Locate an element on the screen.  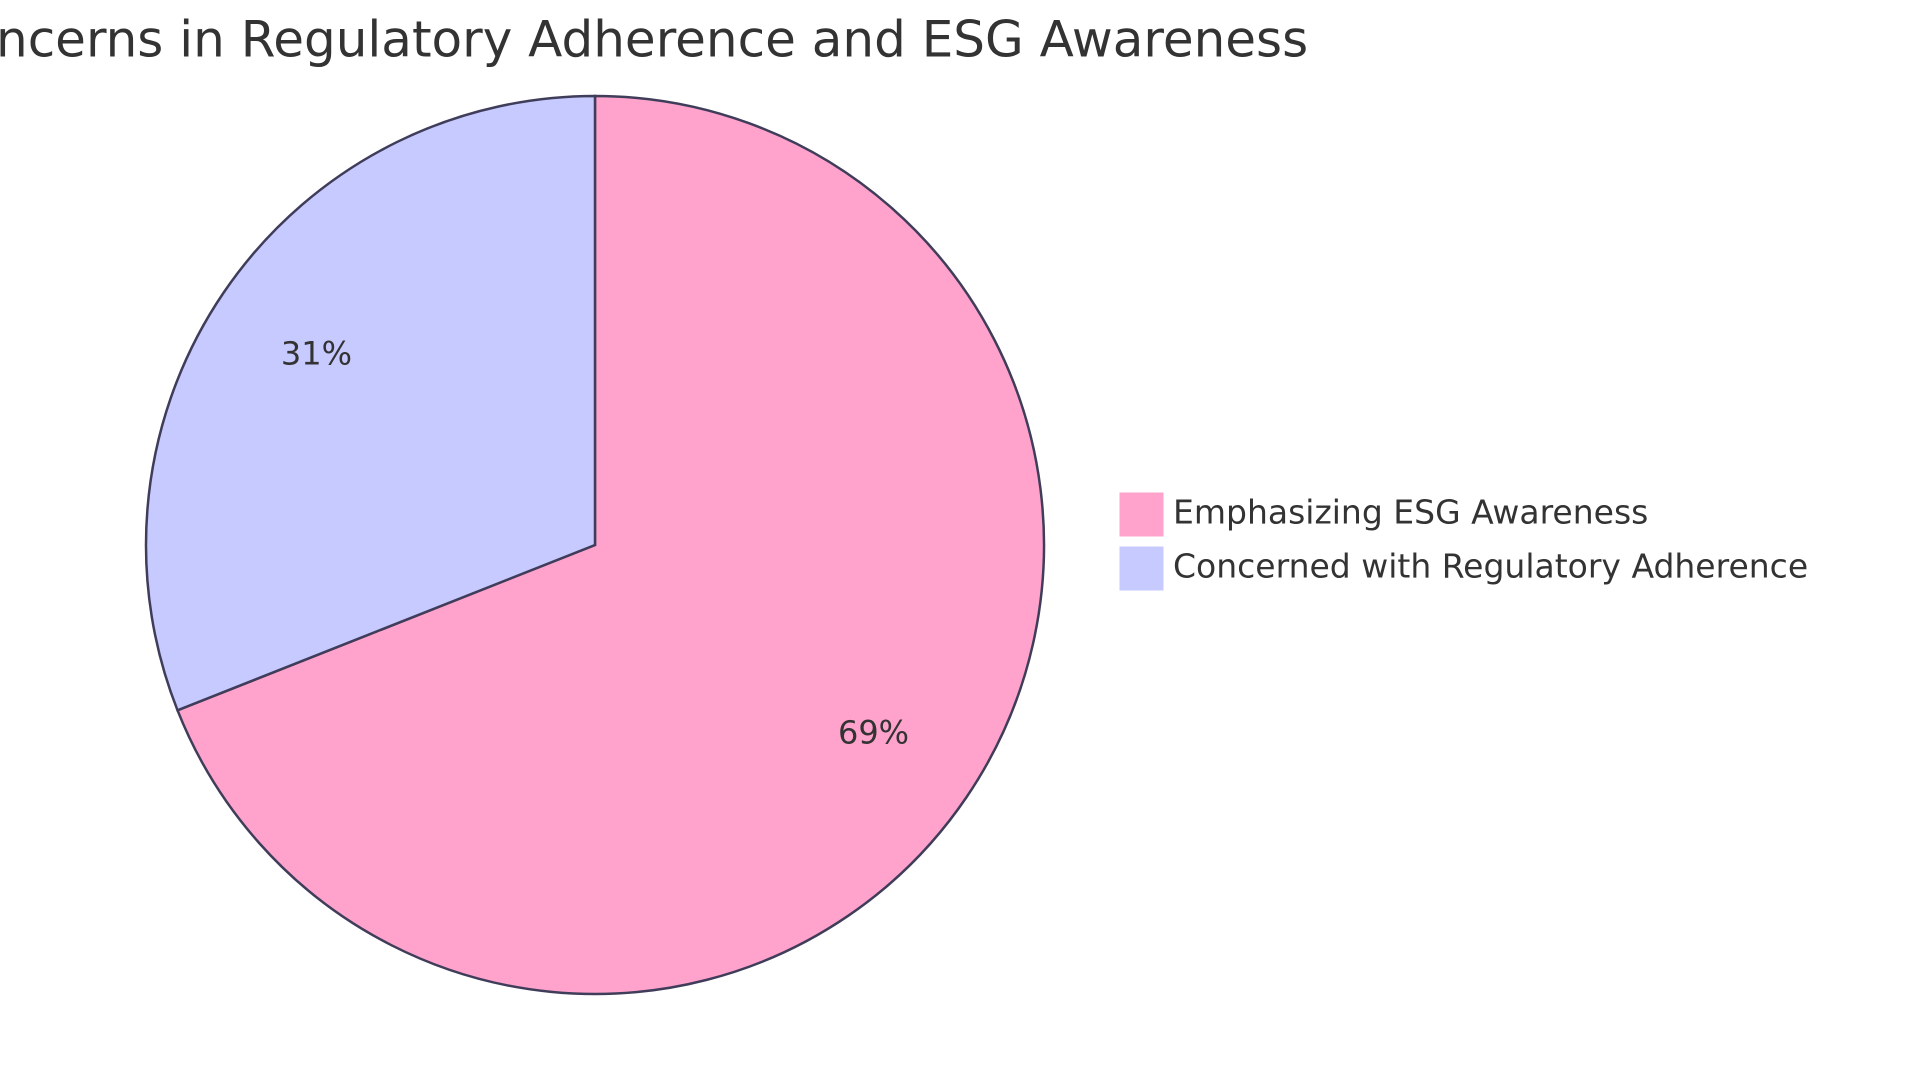
legend-label: Emphasizing ESG Awareness is located at coordinates (1410, 512).